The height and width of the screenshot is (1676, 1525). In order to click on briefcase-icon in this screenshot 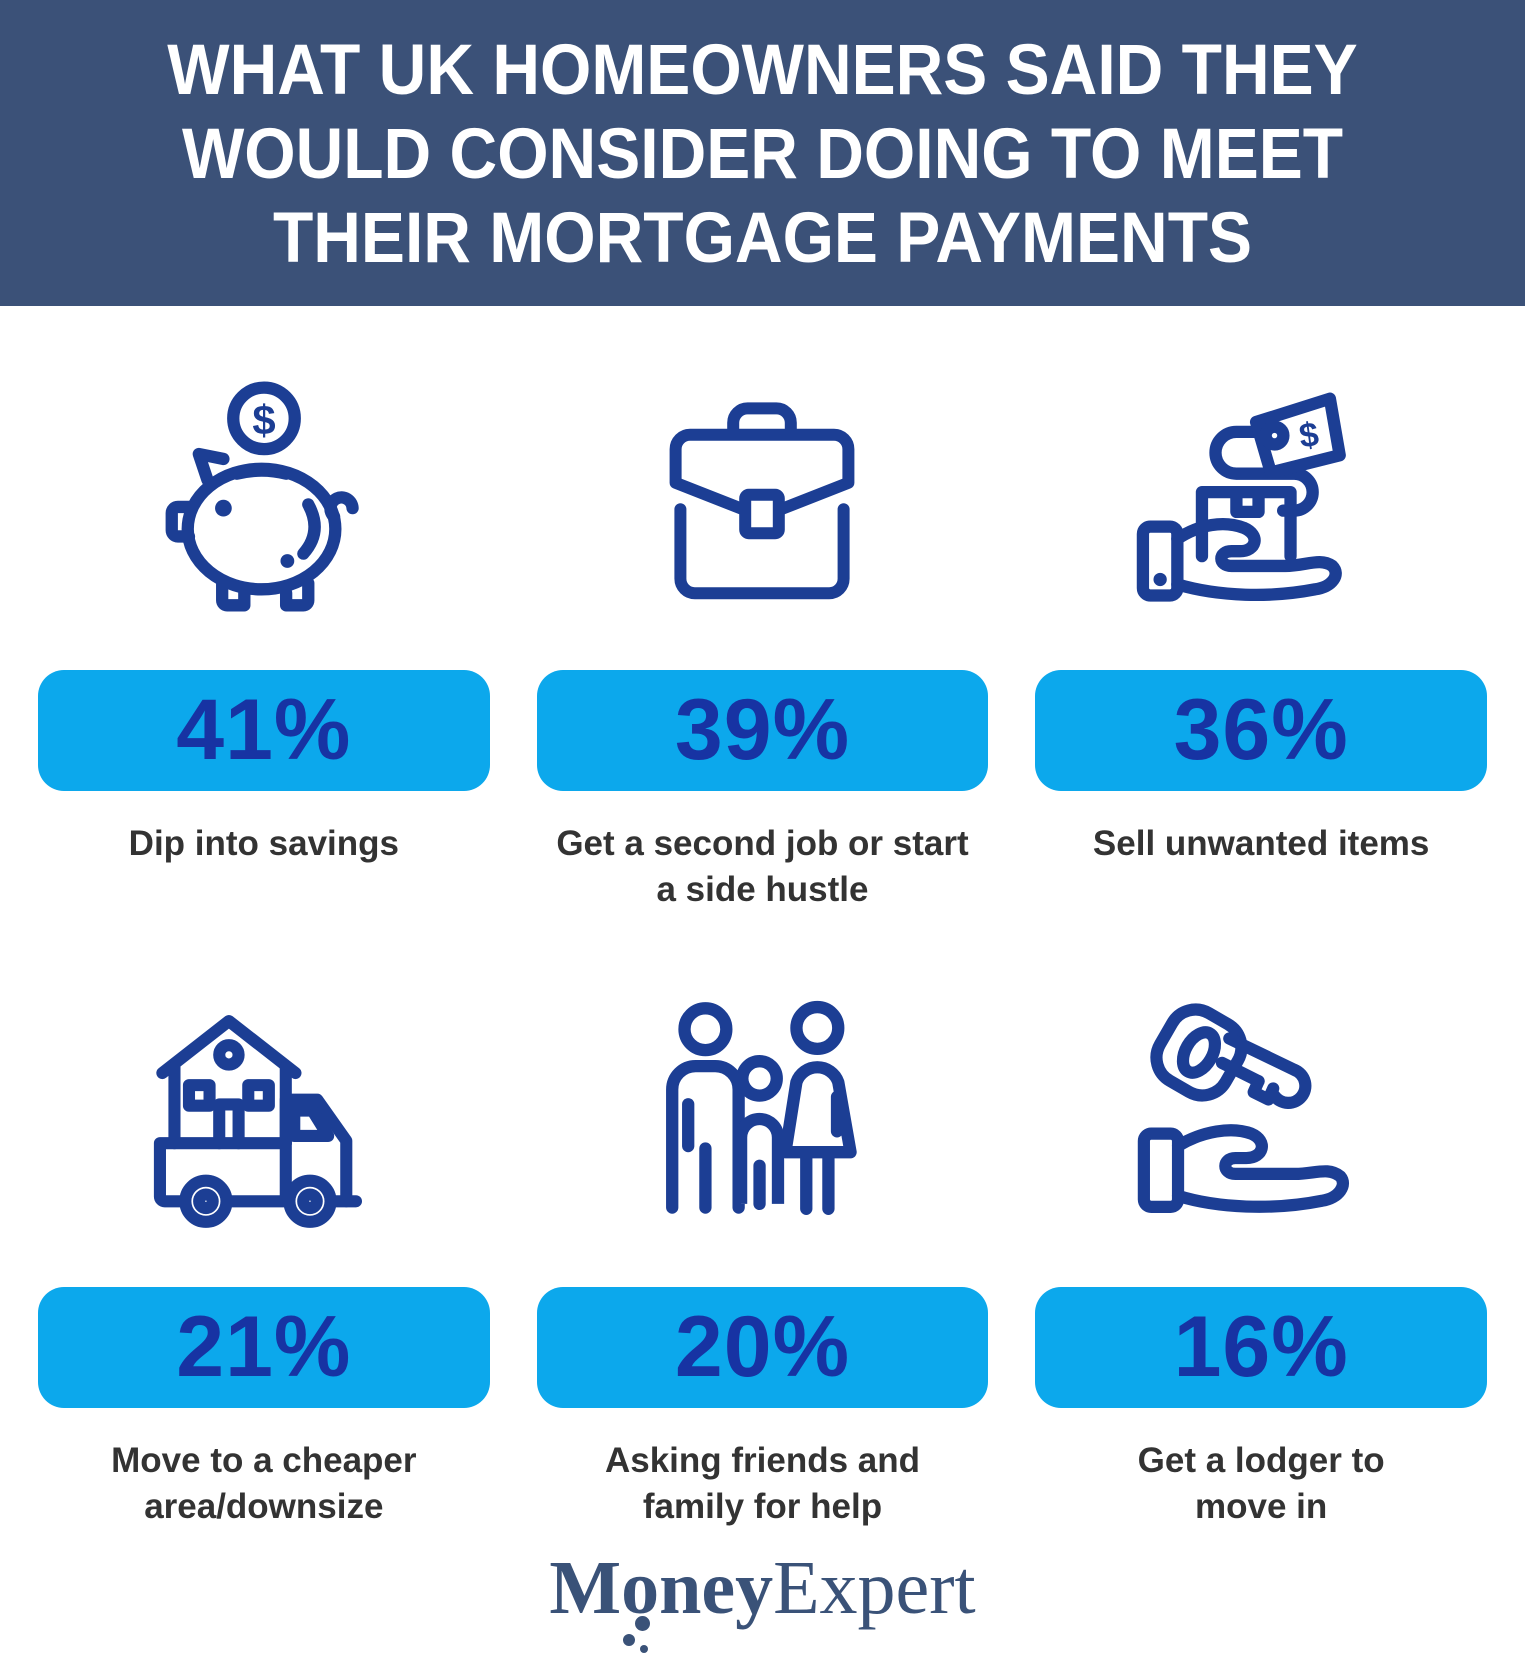, I will do `click(762, 502)`.